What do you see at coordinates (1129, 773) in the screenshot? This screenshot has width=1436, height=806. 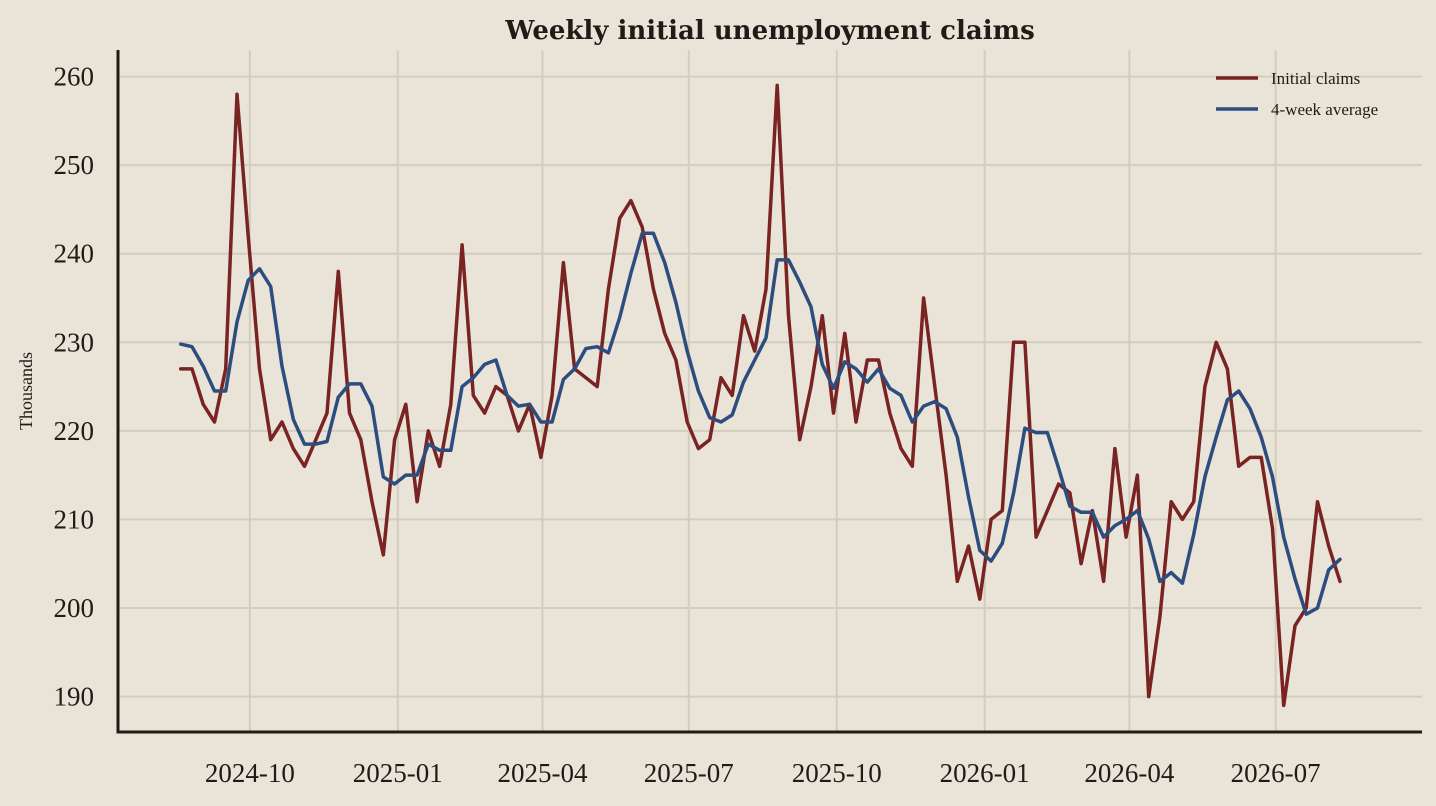 I see `x-tick-label-2026-04: 2026-04` at bounding box center [1129, 773].